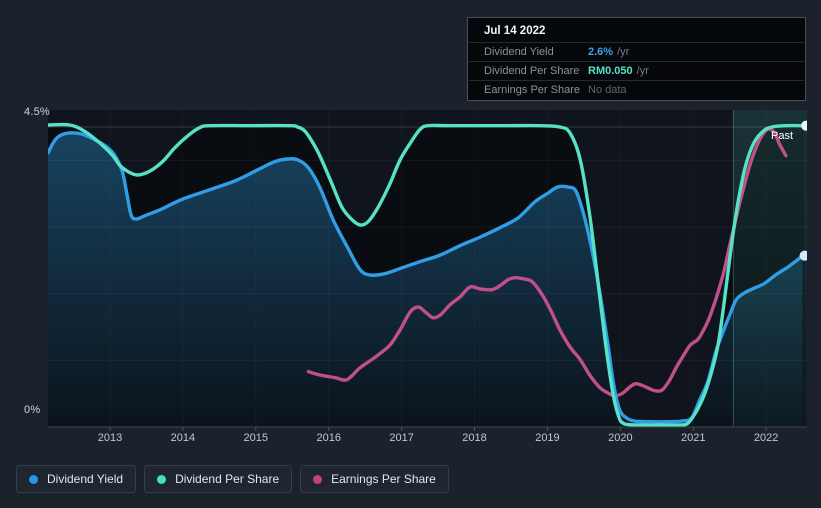 This screenshot has height=508, width=821. What do you see at coordinates (803, 255) in the screenshot?
I see `dividend-yield-end-dot` at bounding box center [803, 255].